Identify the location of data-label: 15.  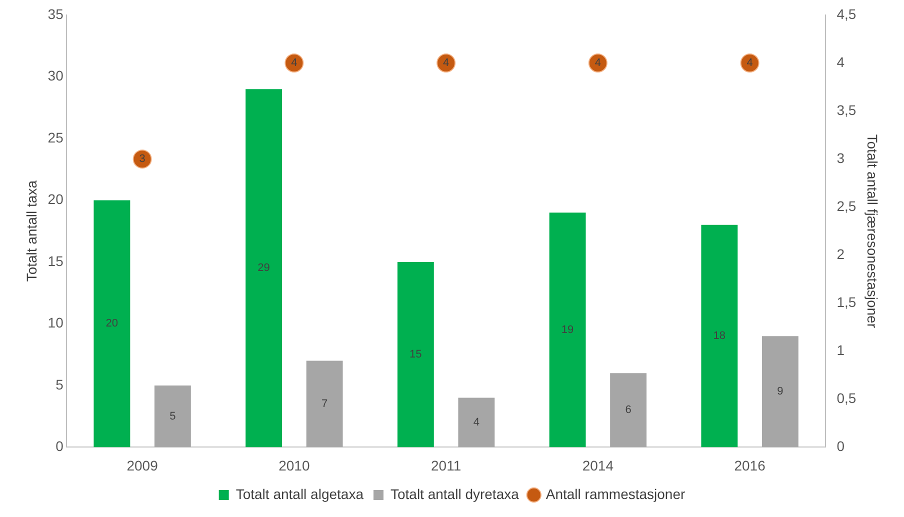
(416, 354).